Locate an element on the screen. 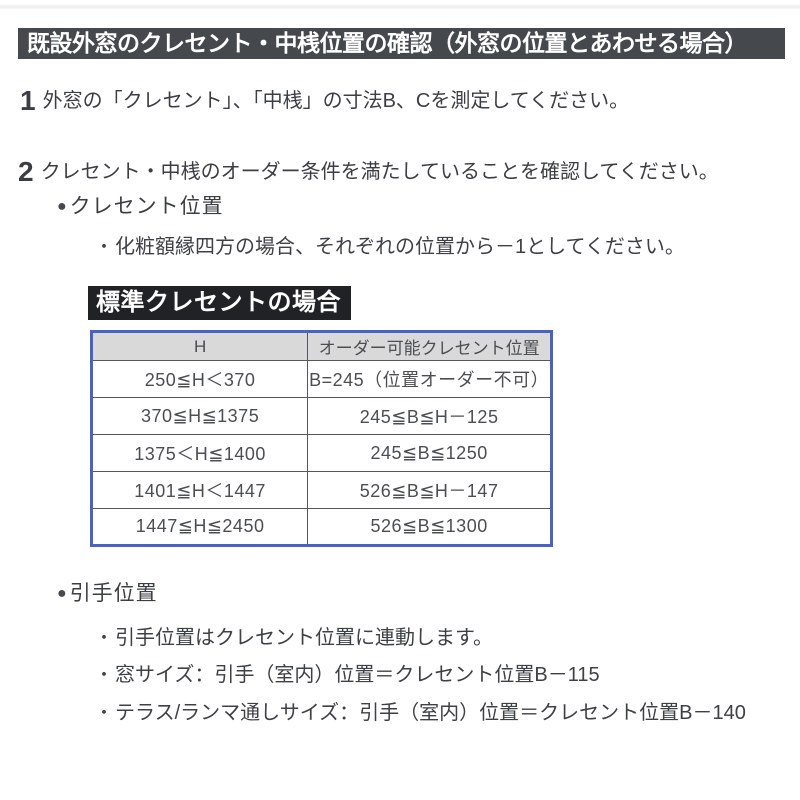 This screenshot has width=800, height=800. table-cell-h: 250≦H＜370 is located at coordinates (199, 379).